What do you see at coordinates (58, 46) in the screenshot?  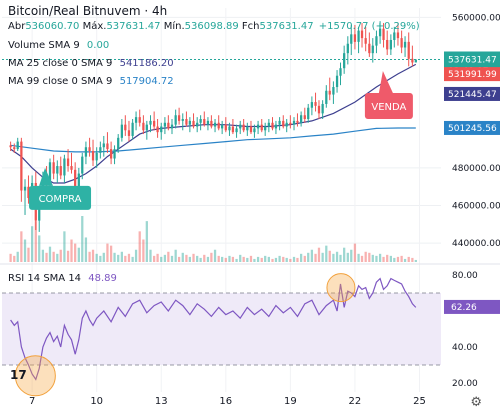 I see `indicator-volume-sma: Volume SMA 9 0.00` at bounding box center [58, 46].